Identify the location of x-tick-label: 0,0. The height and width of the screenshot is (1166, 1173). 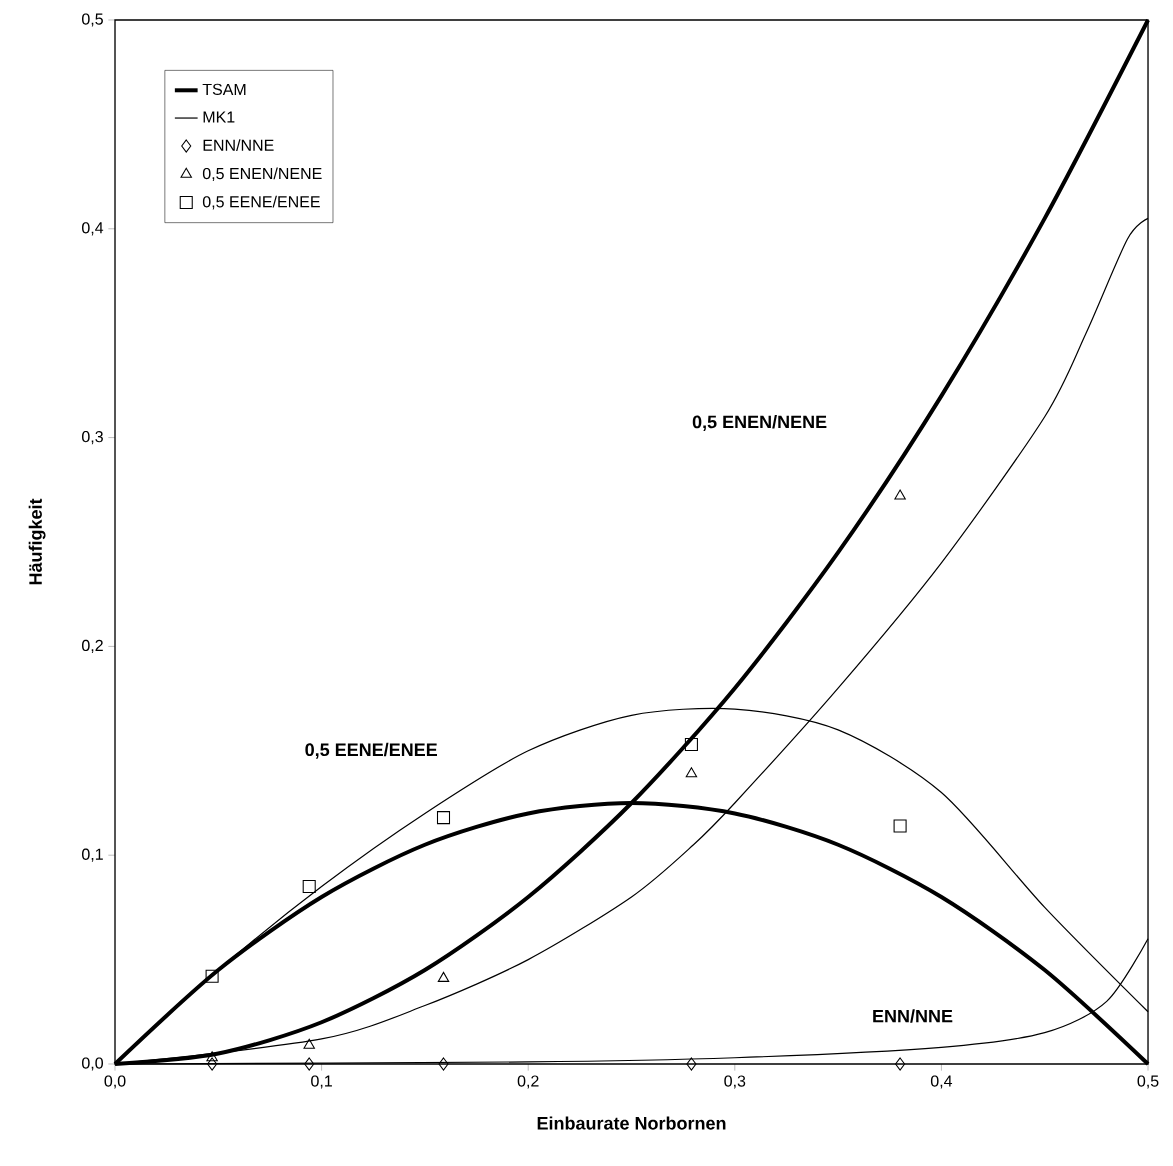
(115, 1082).